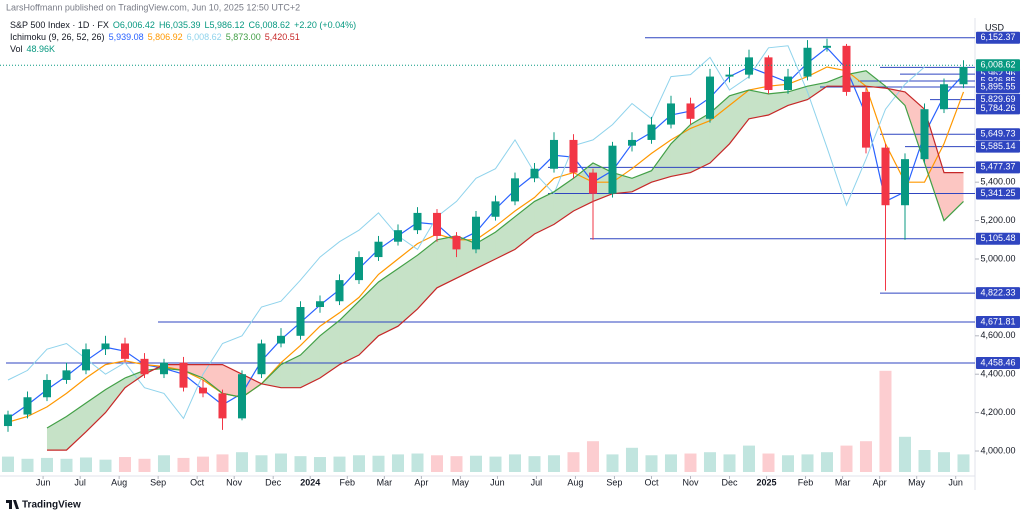 Image resolution: width=1024 pixels, height=516 pixels. What do you see at coordinates (997, 73) in the screenshot?
I see `level-label: 5,962.96` at bounding box center [997, 73].